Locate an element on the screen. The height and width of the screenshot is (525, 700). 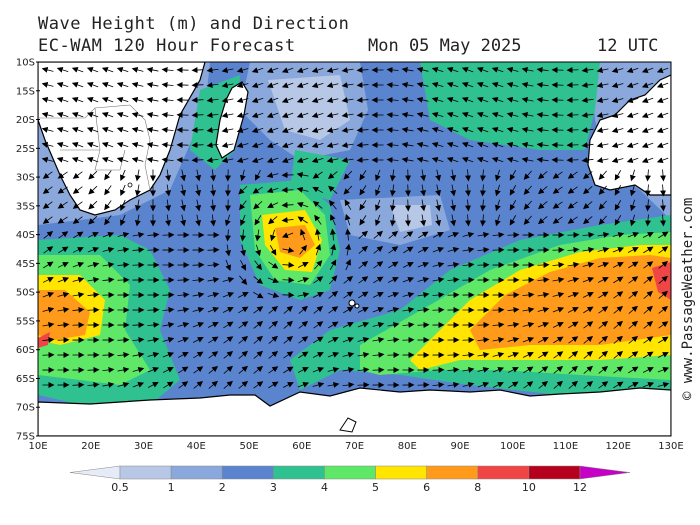
lon-tick-label: 30E is located at coordinates (143, 446).